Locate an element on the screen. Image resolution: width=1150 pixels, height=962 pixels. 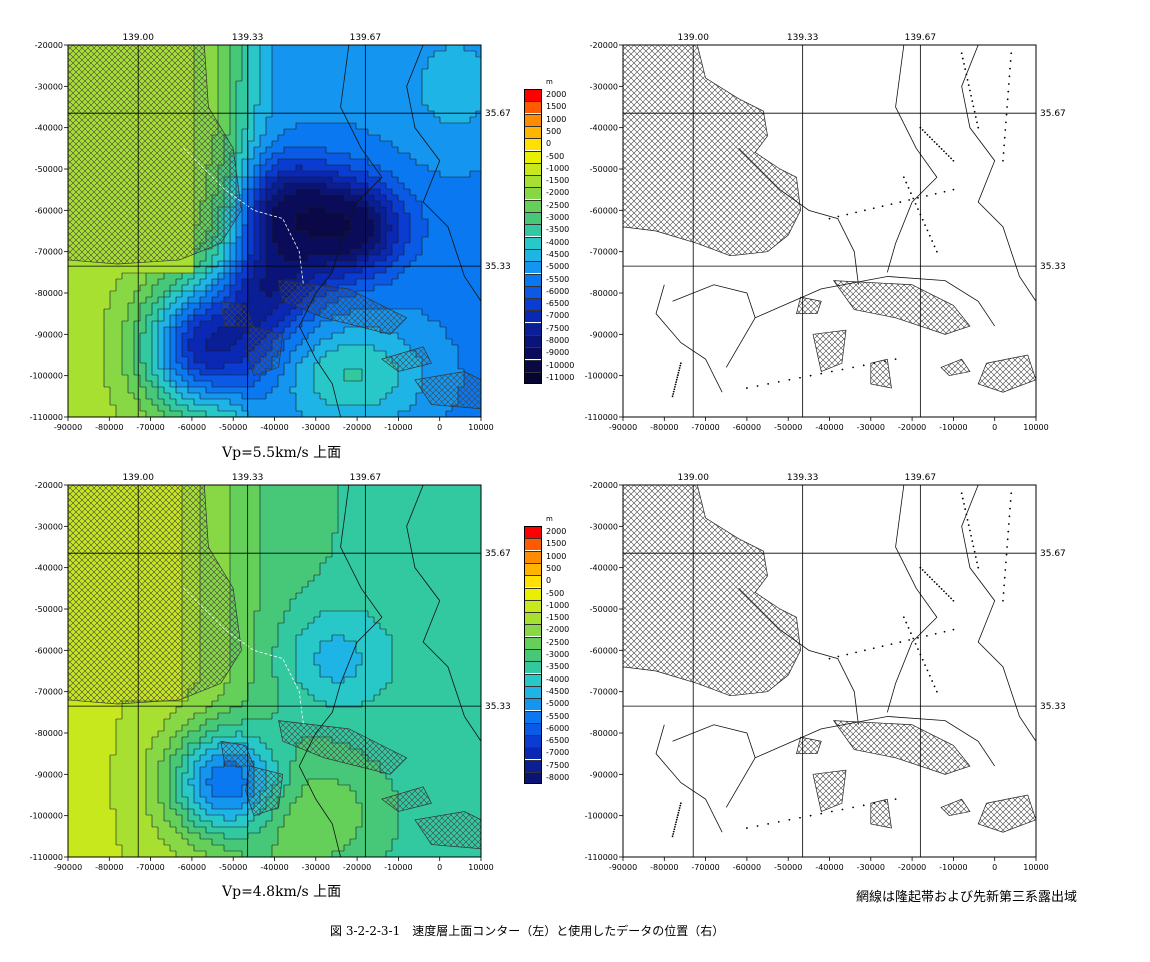
longitude-label: 139.67 is located at coordinates (921, 478).